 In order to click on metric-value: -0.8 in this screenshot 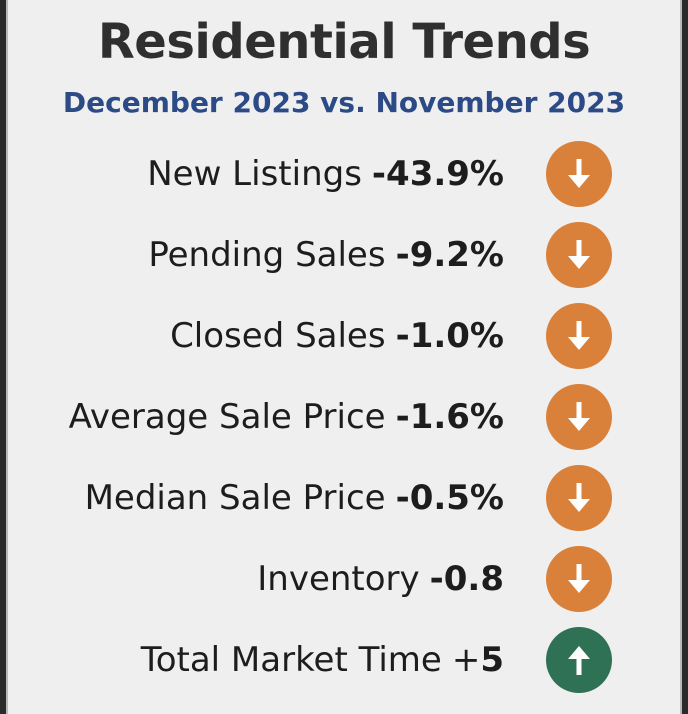, I will do `click(466, 579)`.